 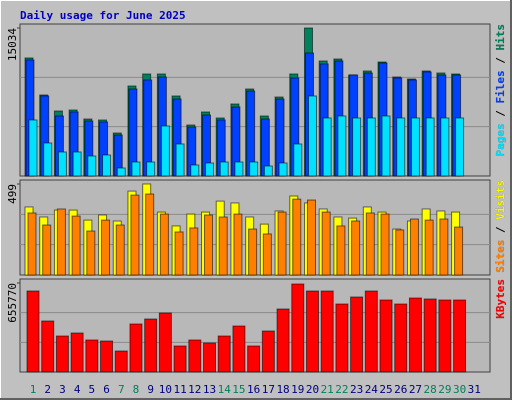 I want to click on x-tick-label: 17, so click(x=268, y=389).